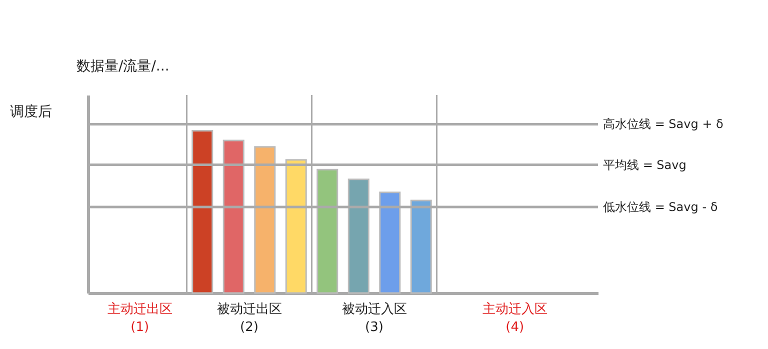 Image resolution: width=768 pixels, height=349 pixels. Describe the element at coordinates (31, 112) in the screenshot. I see `text: 调度后` at that location.